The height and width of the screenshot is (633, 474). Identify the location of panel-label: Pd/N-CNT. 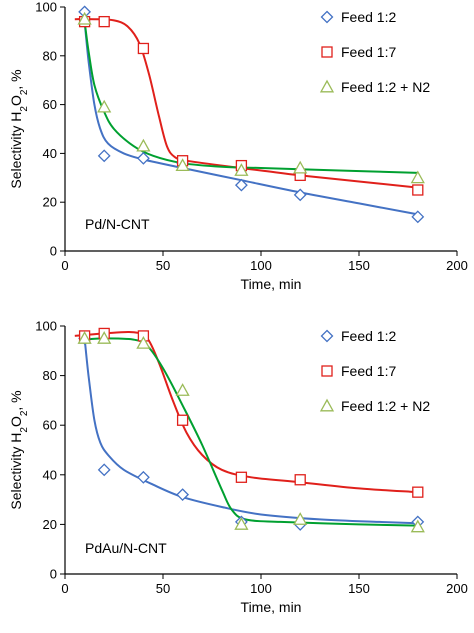
(117, 224).